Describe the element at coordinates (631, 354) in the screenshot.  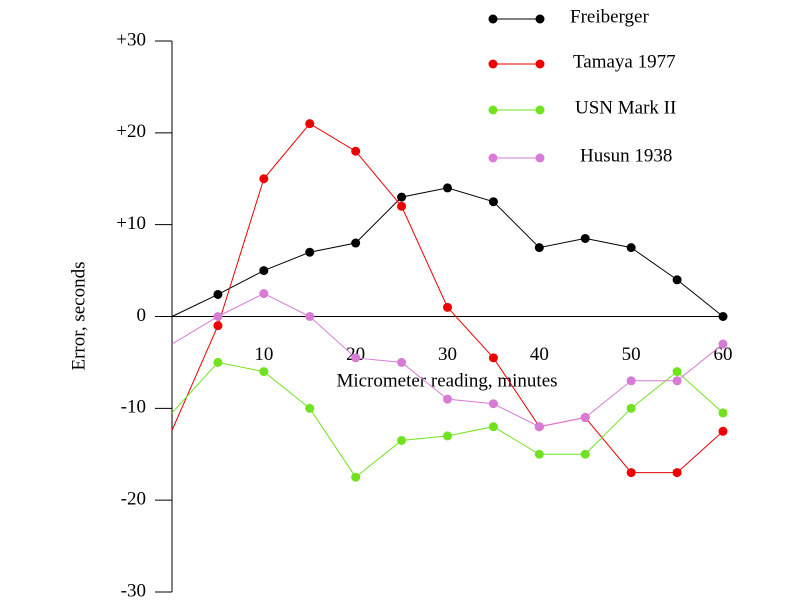
I see `x-tick-label: 50` at that location.